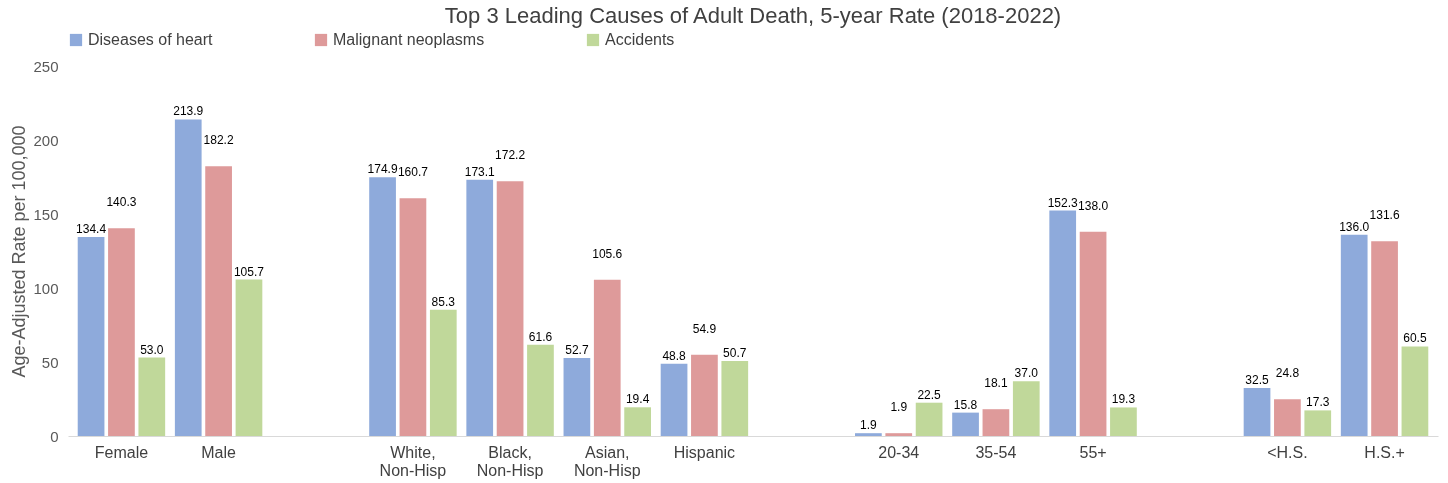 This screenshot has width=1448, height=483. What do you see at coordinates (249, 271) in the screenshot?
I see `data-label: 105.7` at bounding box center [249, 271].